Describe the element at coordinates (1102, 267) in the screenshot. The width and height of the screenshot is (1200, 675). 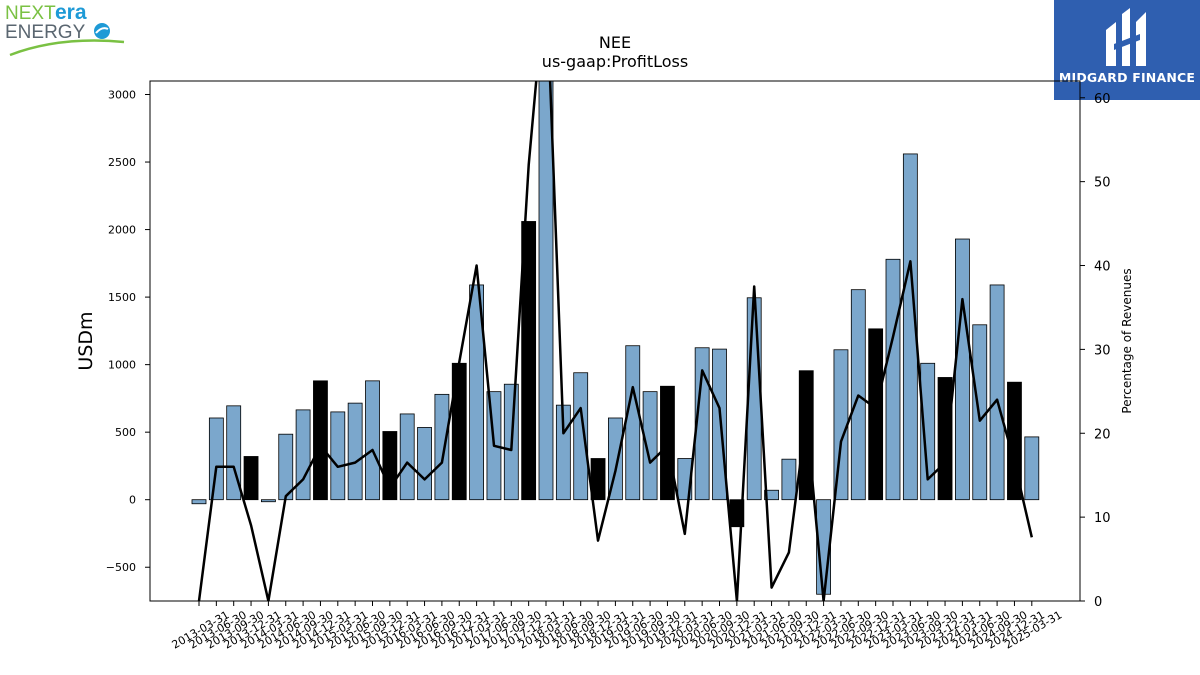
I see `y2-tick-label: 40` at that location.